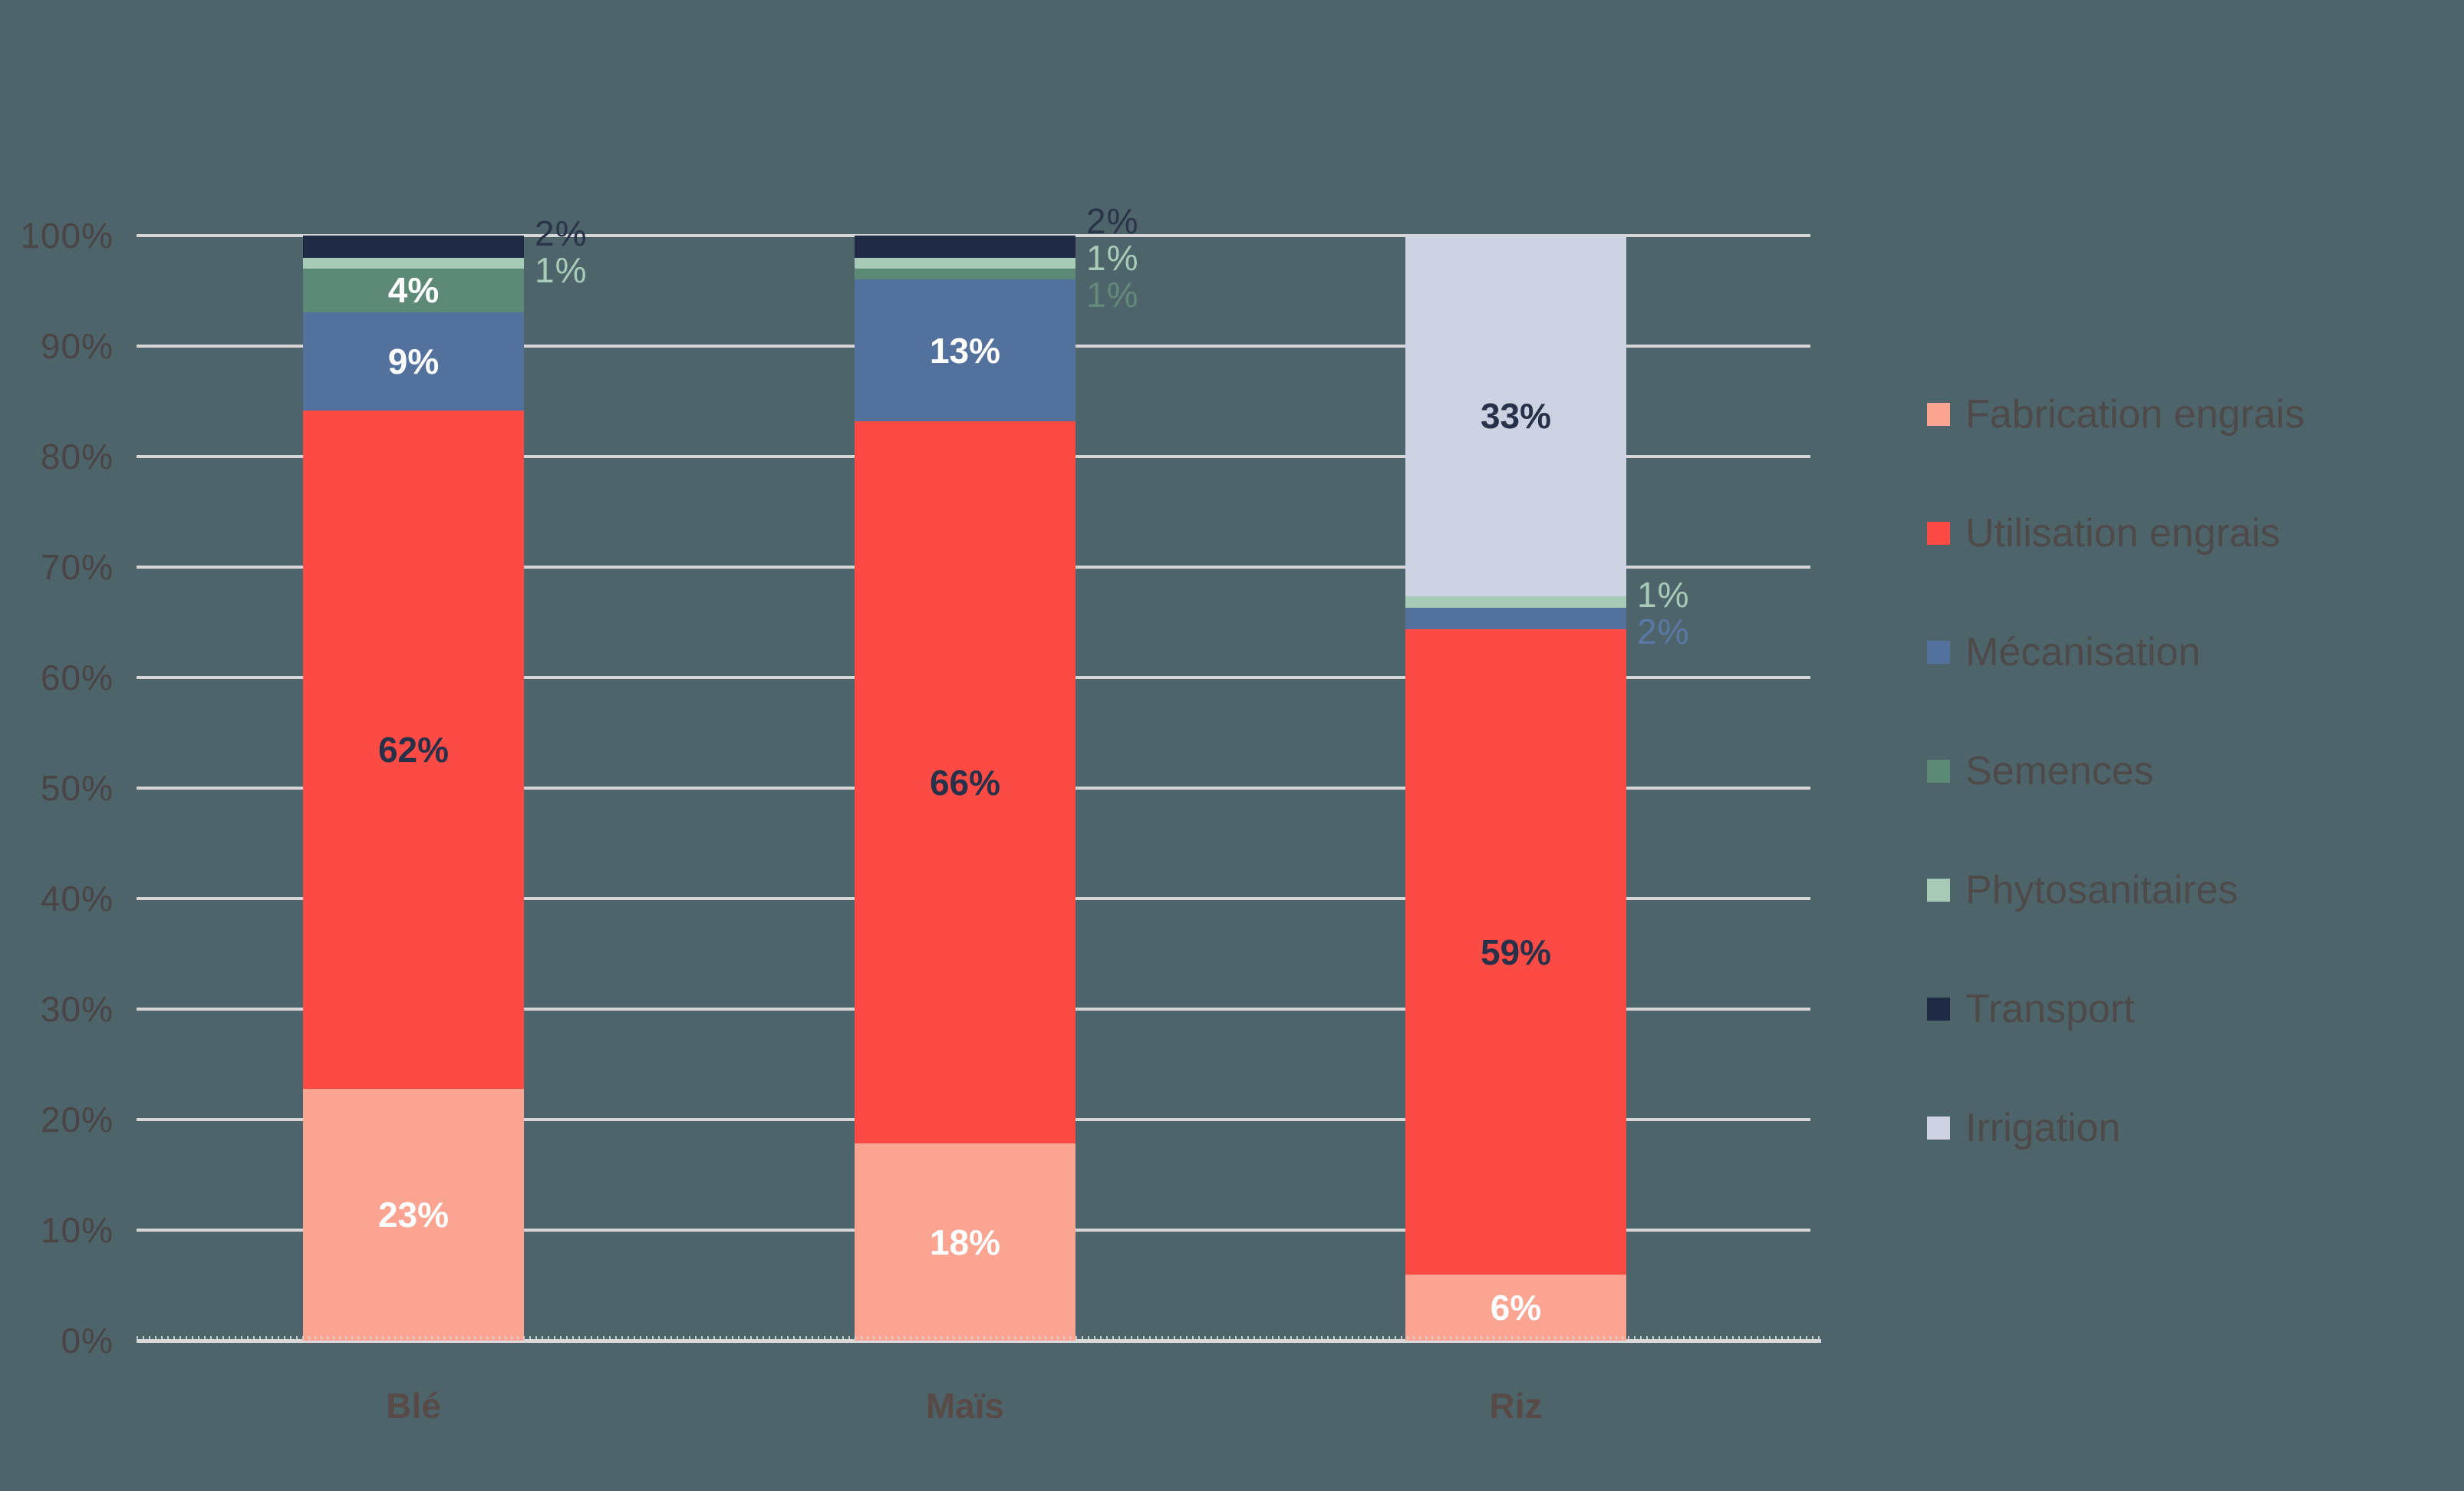  I want to click on legend-swatch-utilisation-engrais, so click(1938, 533).